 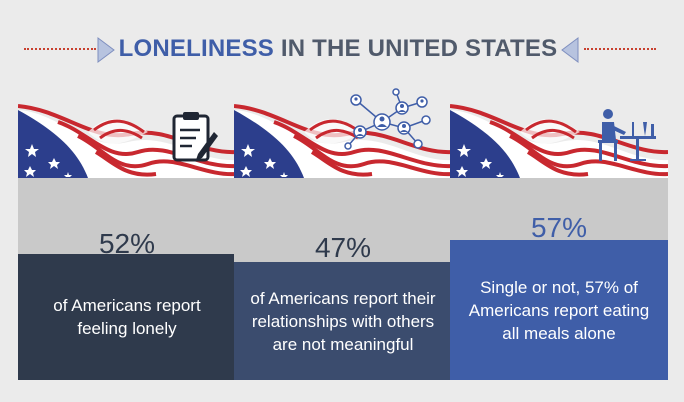 What do you see at coordinates (559, 227) in the screenshot?
I see `stat-percent: 57%` at bounding box center [559, 227].